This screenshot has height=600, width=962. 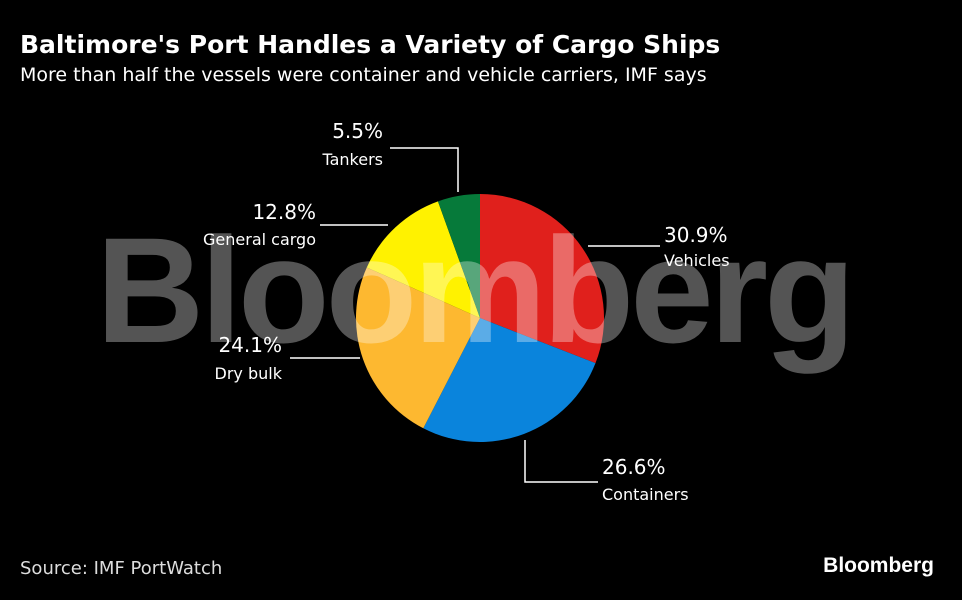 What do you see at coordinates (561, 461) in the screenshot?
I see `leader-line-containers` at bounding box center [561, 461].